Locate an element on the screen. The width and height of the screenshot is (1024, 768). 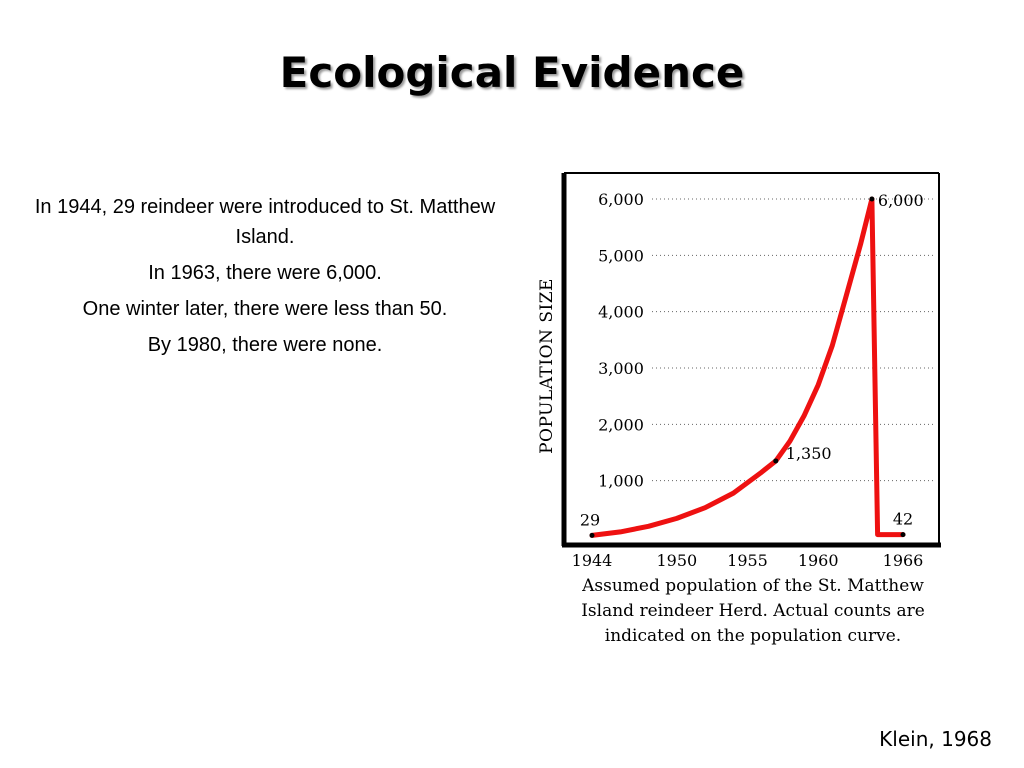
y-tick-label: 4,000 is located at coordinates (621, 312).